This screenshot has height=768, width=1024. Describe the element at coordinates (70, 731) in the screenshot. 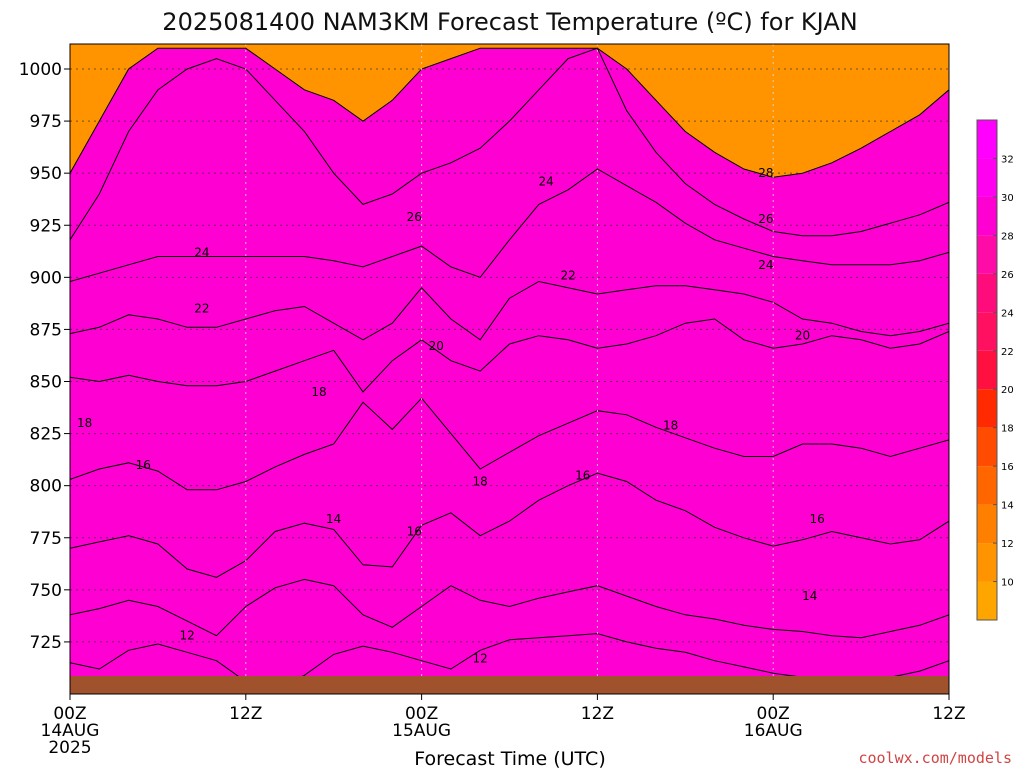

I see `x-tick-date: 14AUG` at that location.